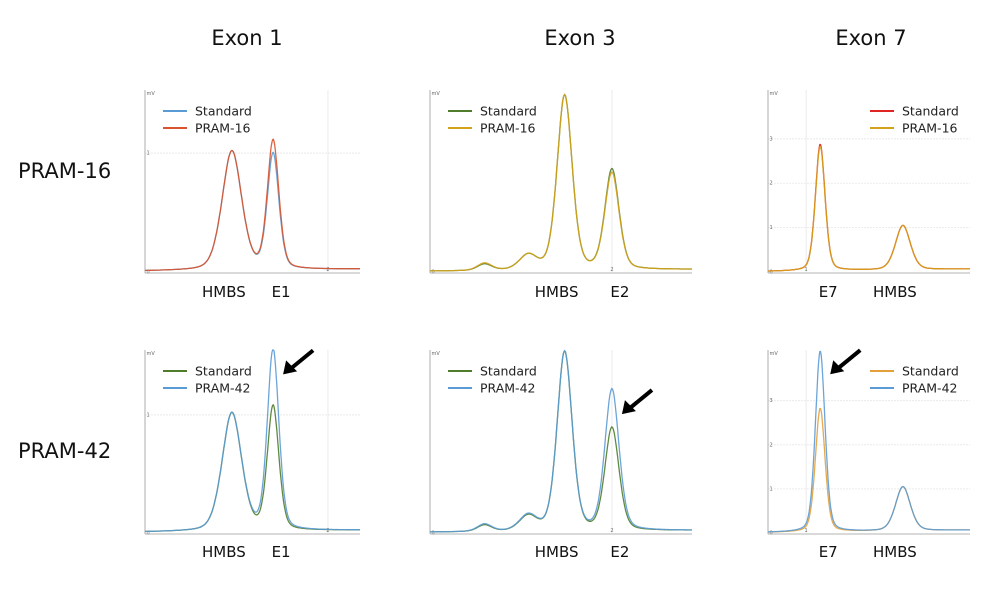  I want to click on column-title-exon-7: Exon 7, so click(870, 38).